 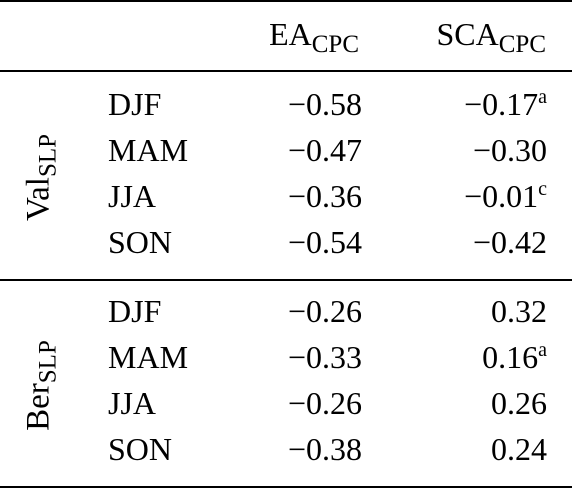 What do you see at coordinates (286, 196) in the screenshot?
I see `table-row: JJA −0.36 −0.01c` at bounding box center [286, 196].